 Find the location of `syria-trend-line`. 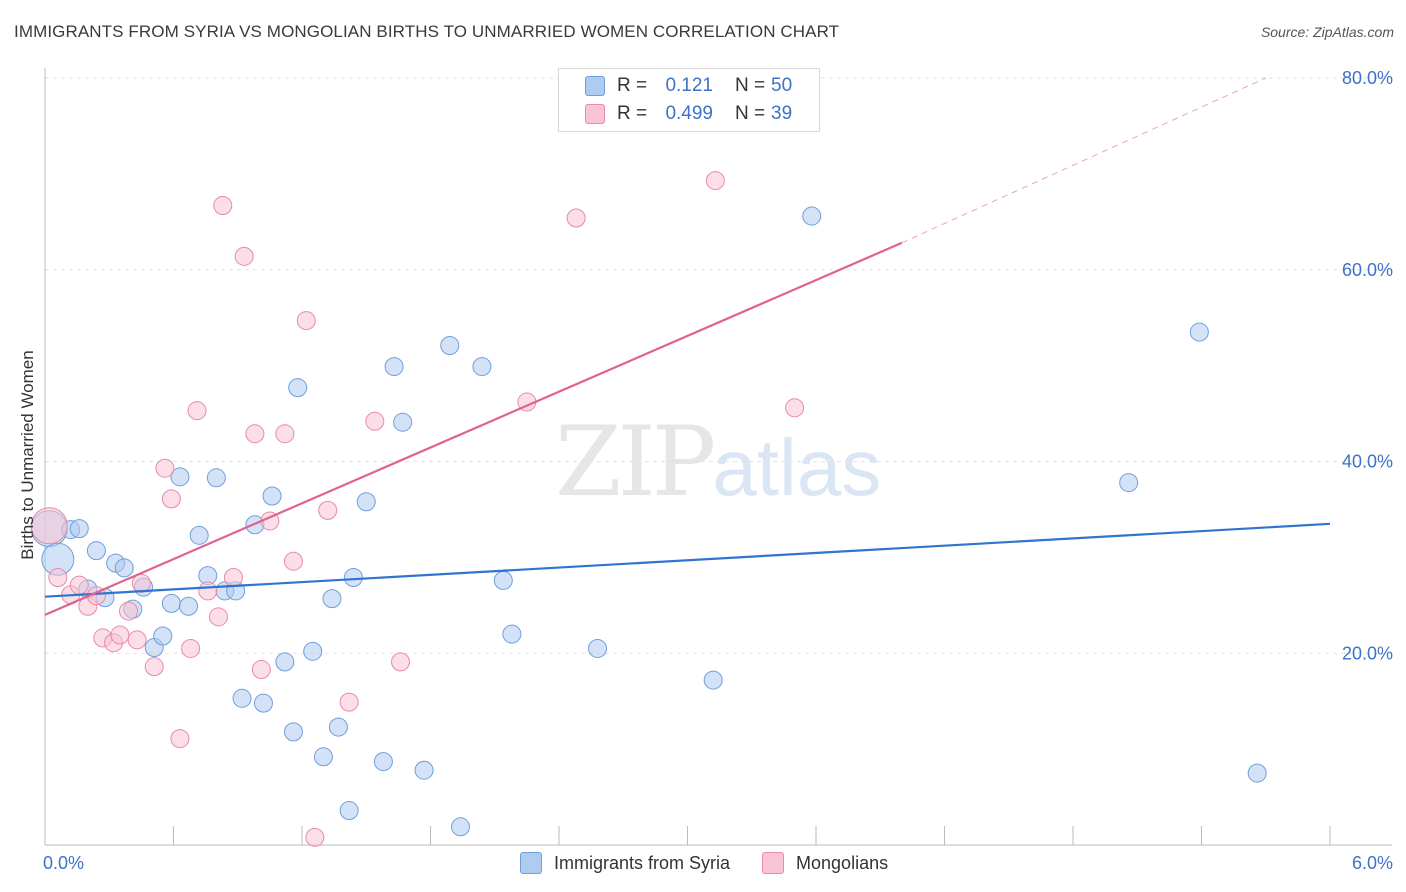

syria-trend-line is located at coordinates (687, 560).